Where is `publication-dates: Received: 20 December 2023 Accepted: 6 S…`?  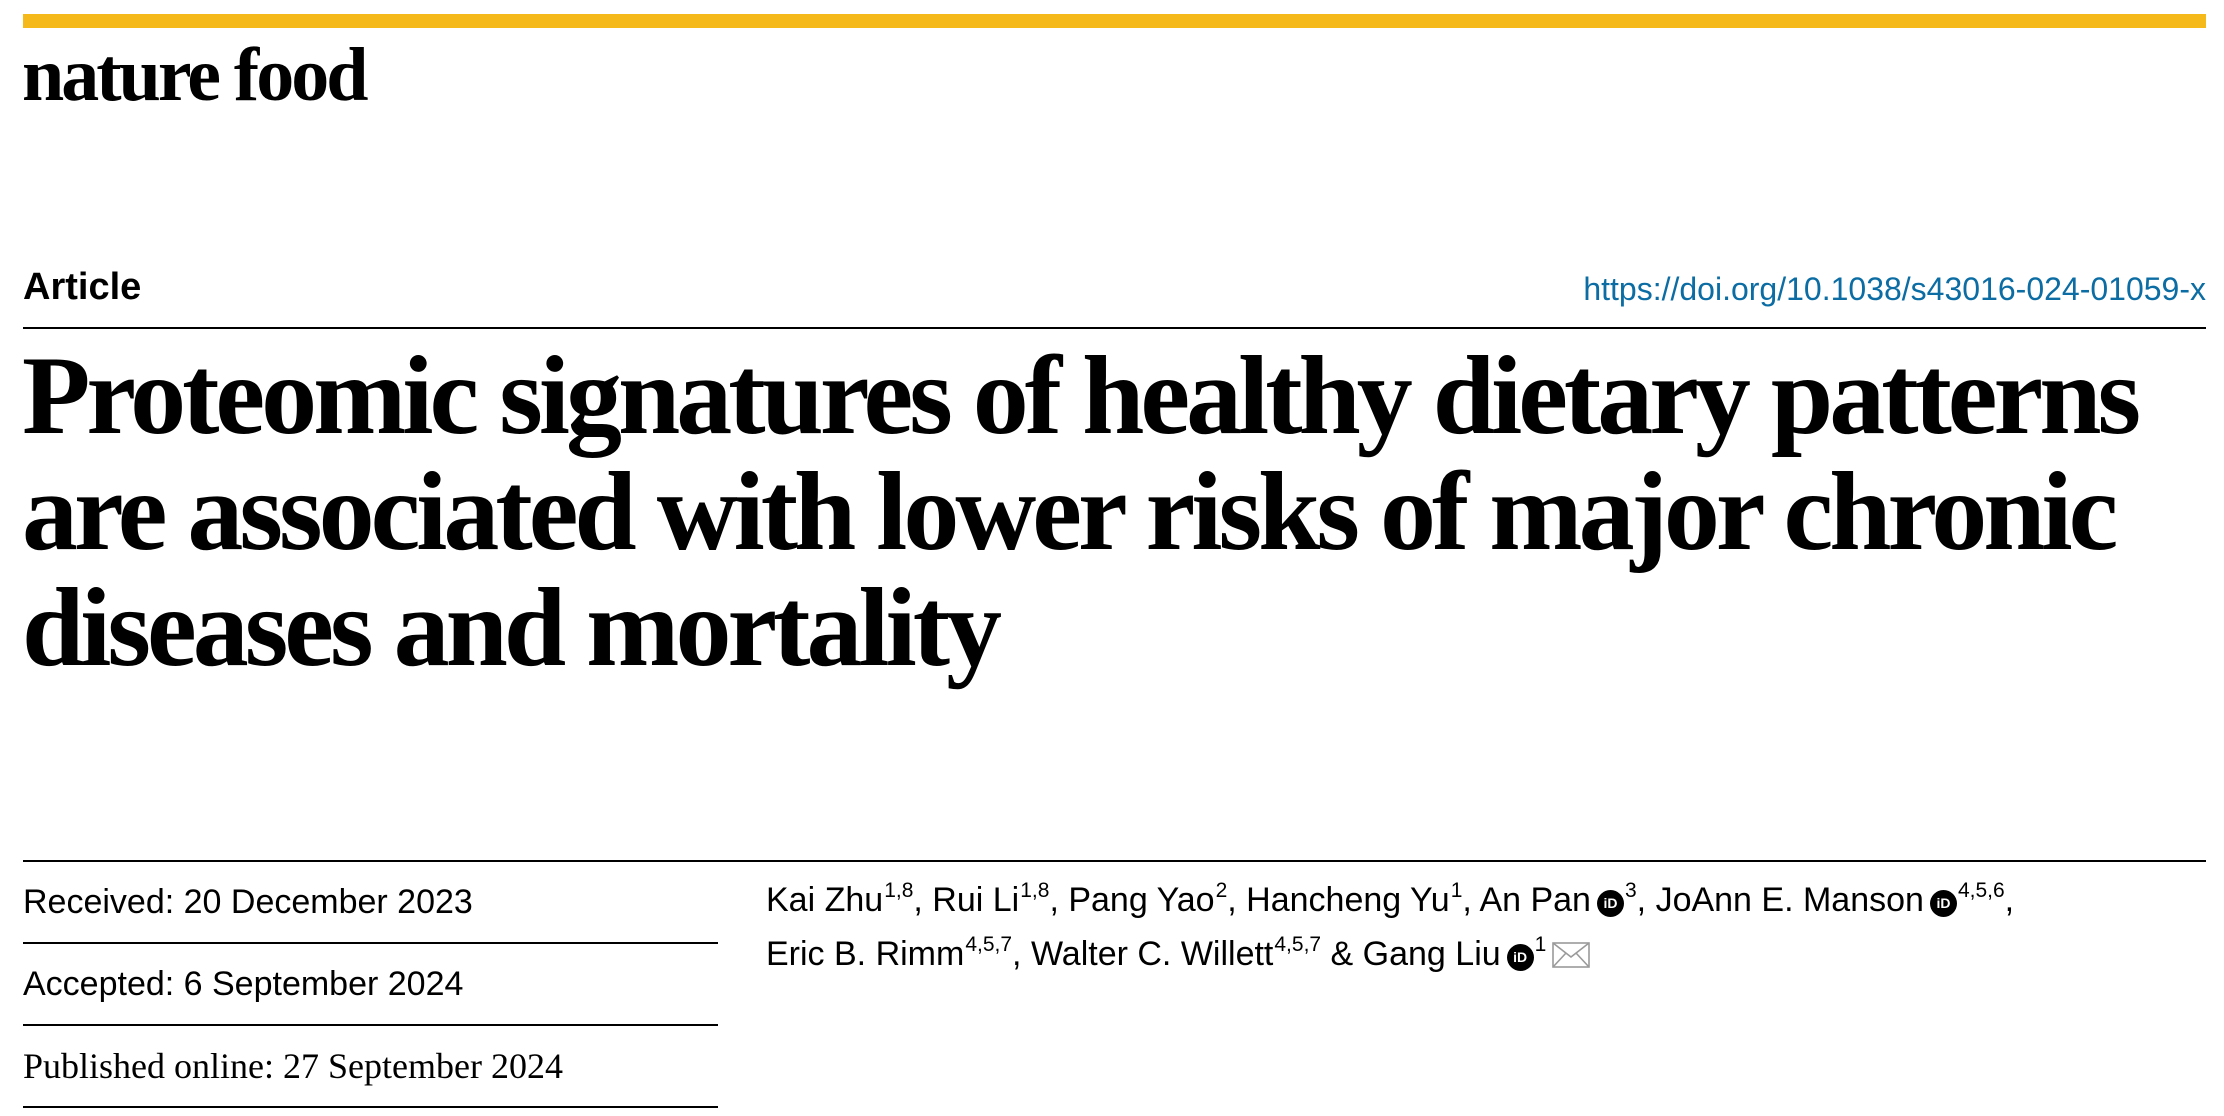
publication-dates: Received: 20 December 2023 Accepted: 6 S… is located at coordinates (370, 985).